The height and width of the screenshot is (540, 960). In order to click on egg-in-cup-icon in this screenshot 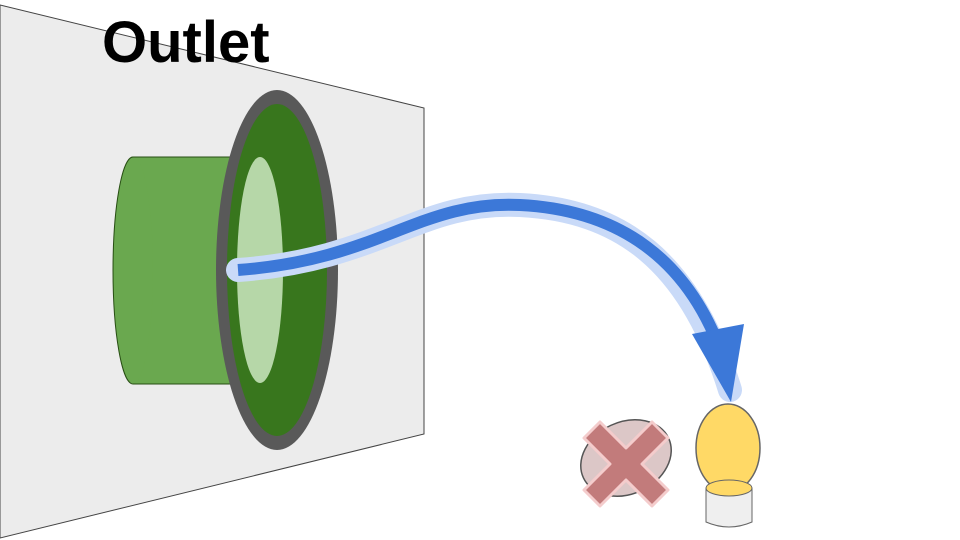, I will do `click(728, 465)`.